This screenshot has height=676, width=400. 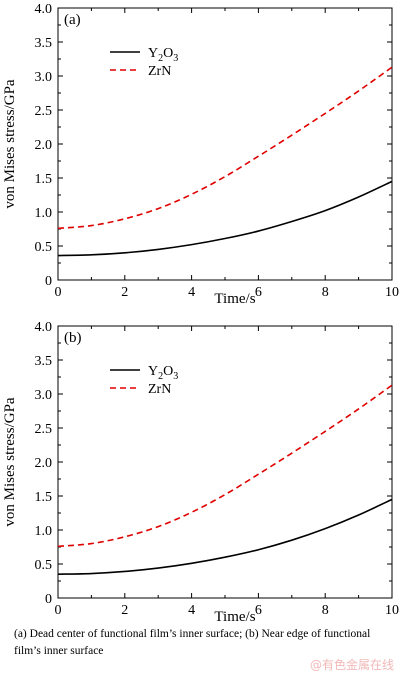 I want to click on panel-label: (a), so click(x=72, y=20).